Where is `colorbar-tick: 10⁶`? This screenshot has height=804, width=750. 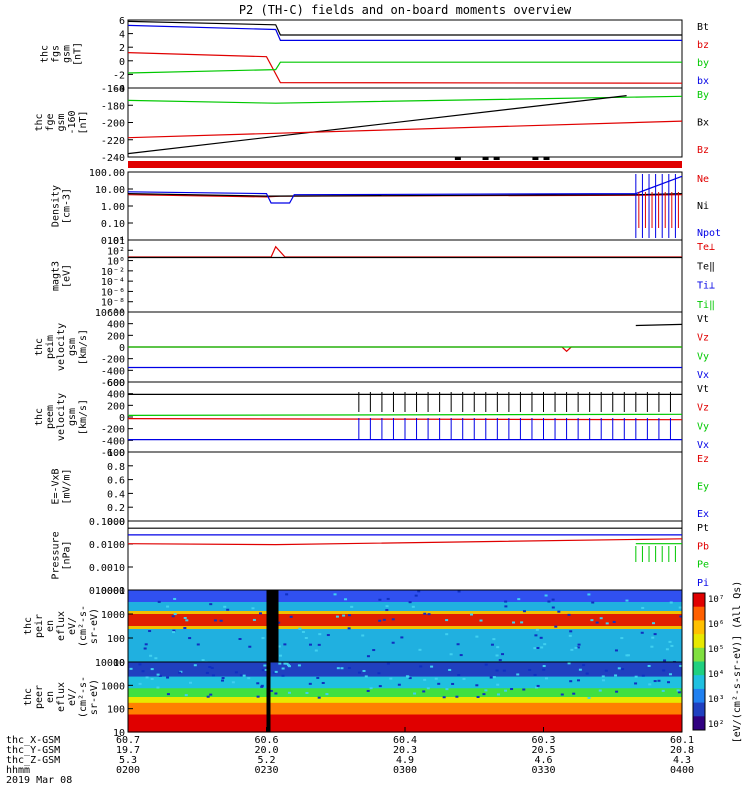
colorbar-tick: 10⁶ is located at coordinates (716, 625).